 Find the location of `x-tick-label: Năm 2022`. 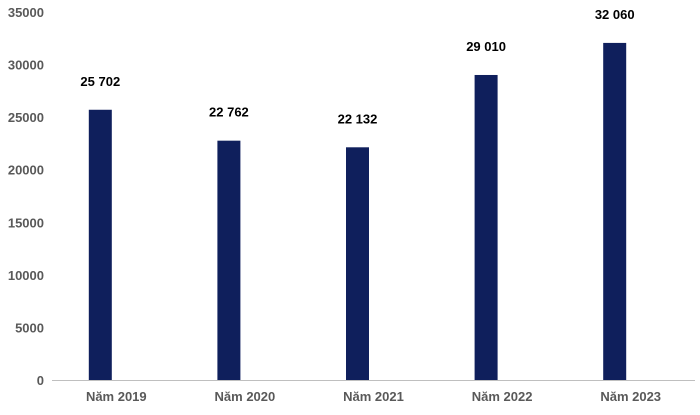

x-tick-label: Năm 2022 is located at coordinates (502, 396).